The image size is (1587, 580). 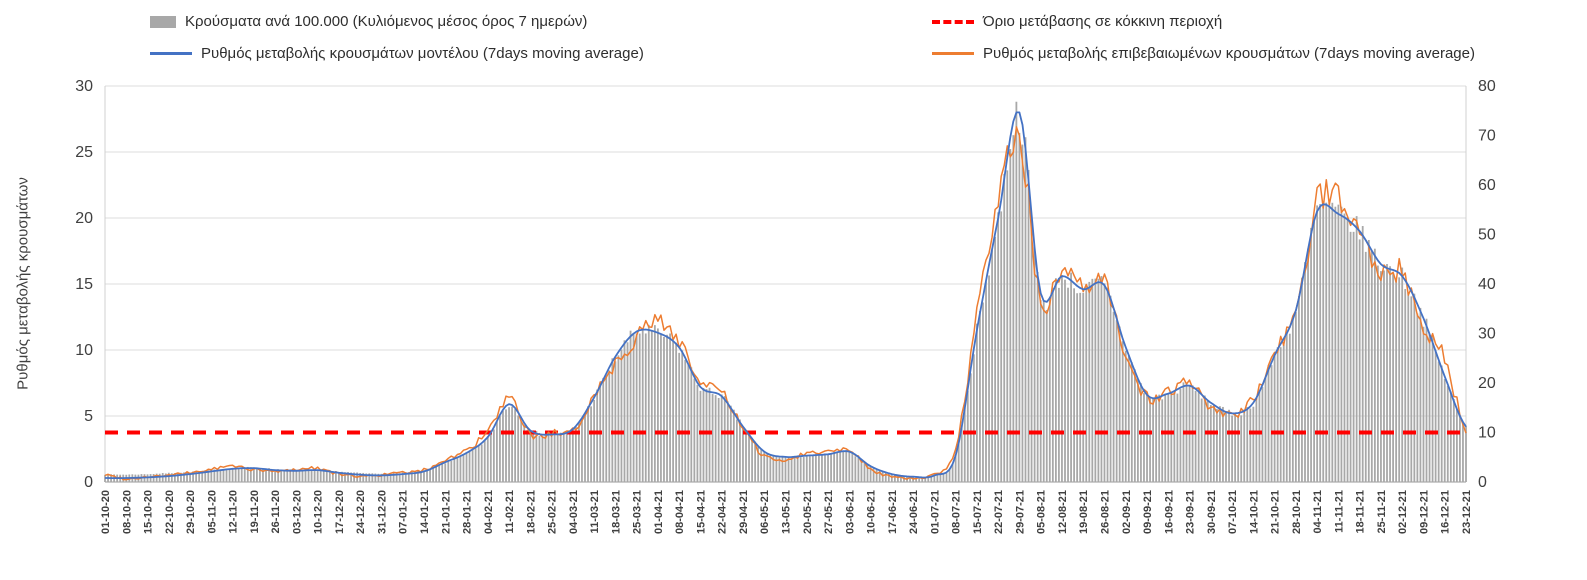 I want to click on svg-text: 50, so click(x=1487, y=235).